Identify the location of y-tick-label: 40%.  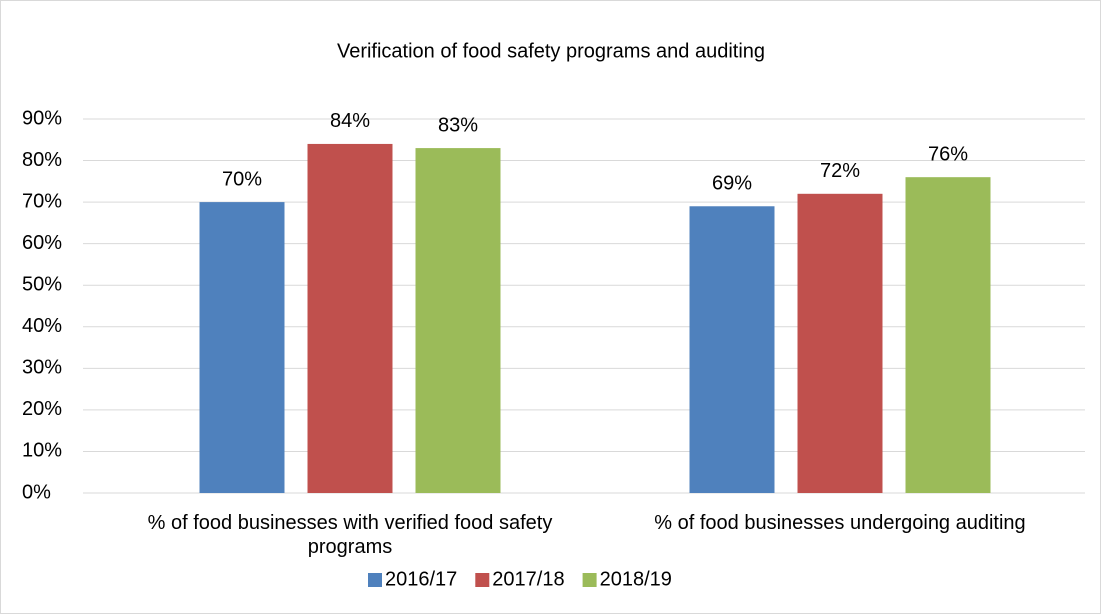
(42, 326).